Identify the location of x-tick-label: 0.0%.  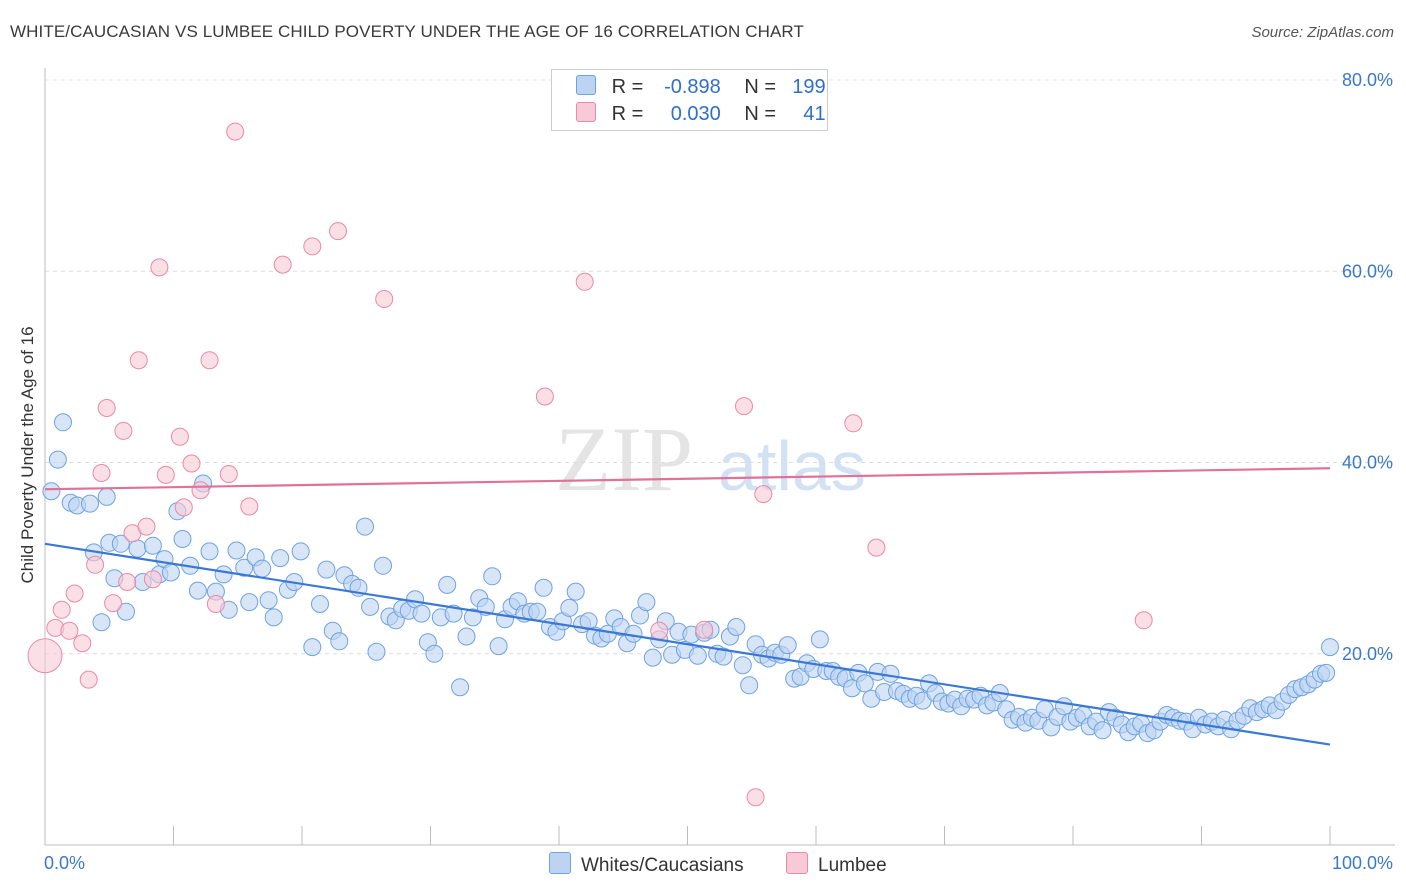
(64, 863).